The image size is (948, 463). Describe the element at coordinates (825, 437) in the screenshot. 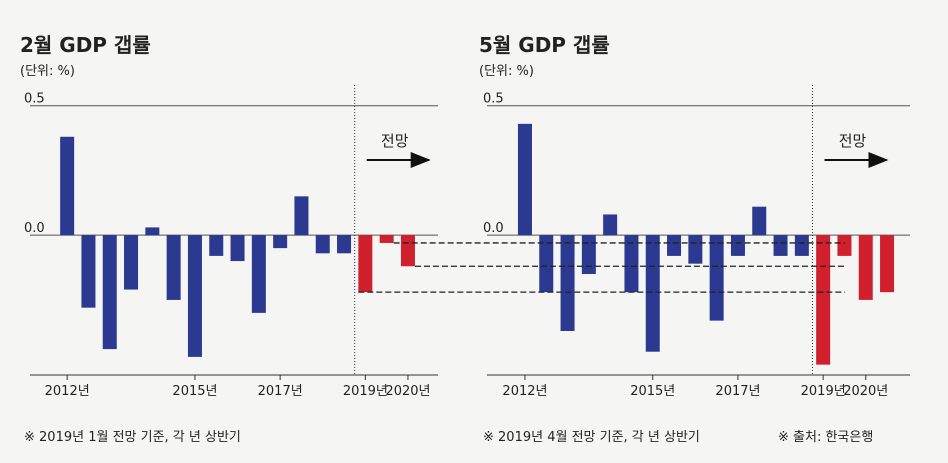

I see `source: ※ 출처: 한국은행` at that location.